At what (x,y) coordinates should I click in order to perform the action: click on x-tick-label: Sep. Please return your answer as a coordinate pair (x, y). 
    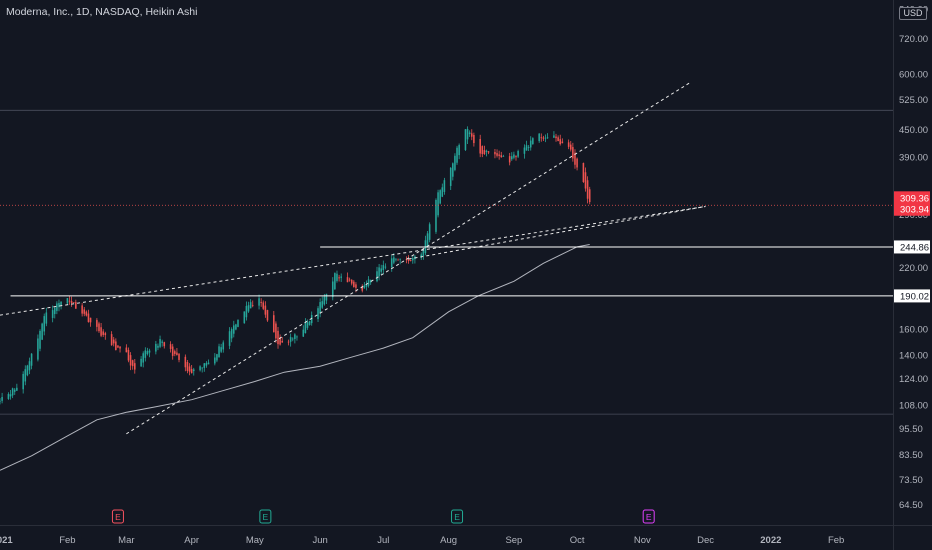
    Looking at the image, I should click on (513, 540).